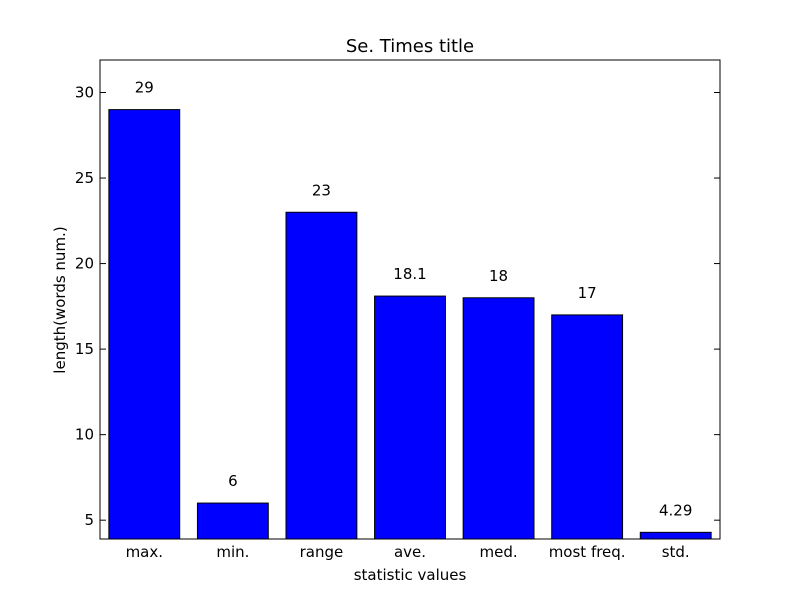  What do you see at coordinates (410, 46) in the screenshot?
I see `chart-title: Se. Times title` at bounding box center [410, 46].